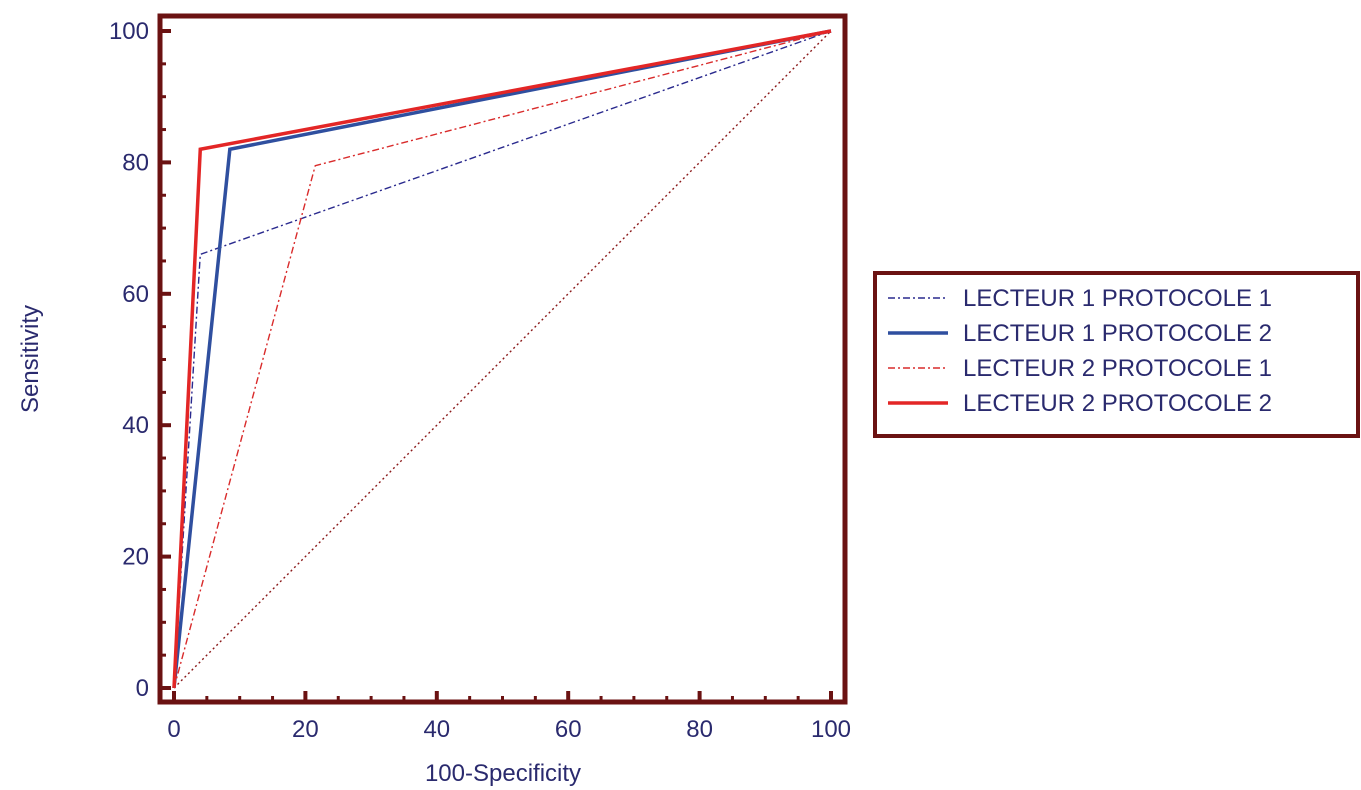 The image size is (1361, 790). What do you see at coordinates (831, 729) in the screenshot?
I see `x-tick-label: 100` at bounding box center [831, 729].